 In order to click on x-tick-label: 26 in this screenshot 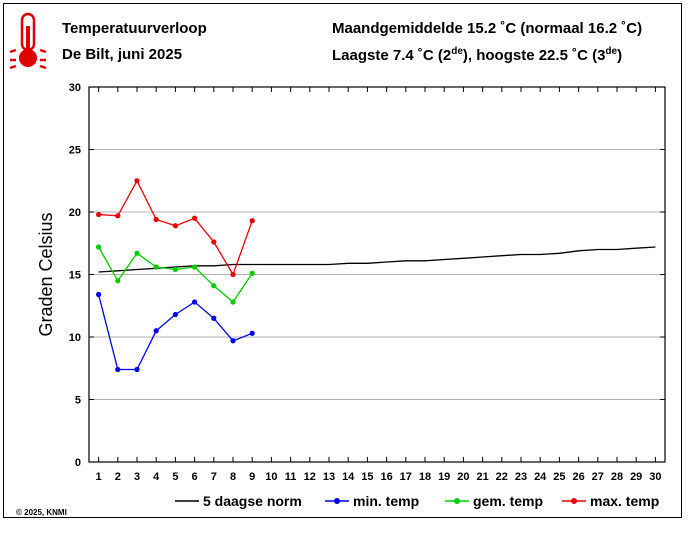, I will do `click(578, 477)`.